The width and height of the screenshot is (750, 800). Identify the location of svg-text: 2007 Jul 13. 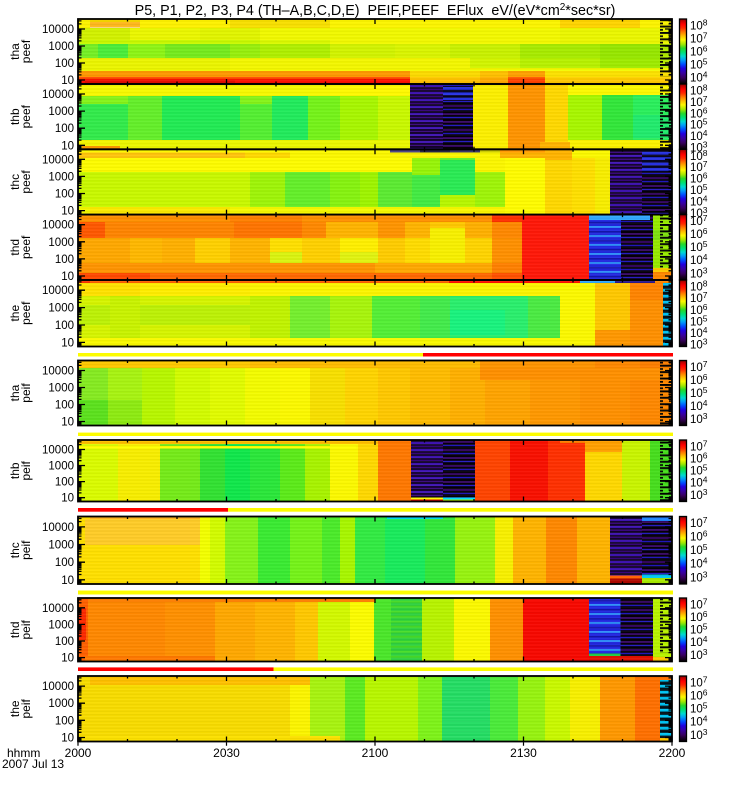
(33, 764).